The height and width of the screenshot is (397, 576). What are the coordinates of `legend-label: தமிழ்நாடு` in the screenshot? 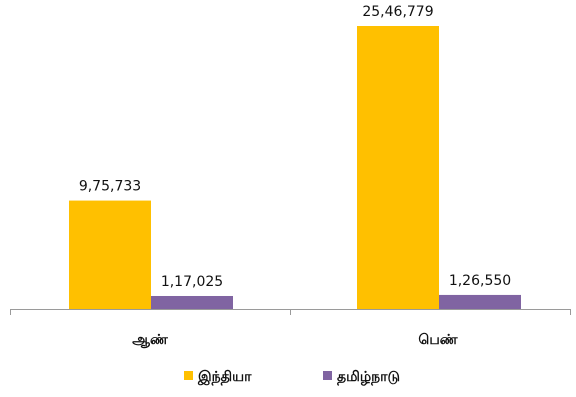 It's located at (368, 377).